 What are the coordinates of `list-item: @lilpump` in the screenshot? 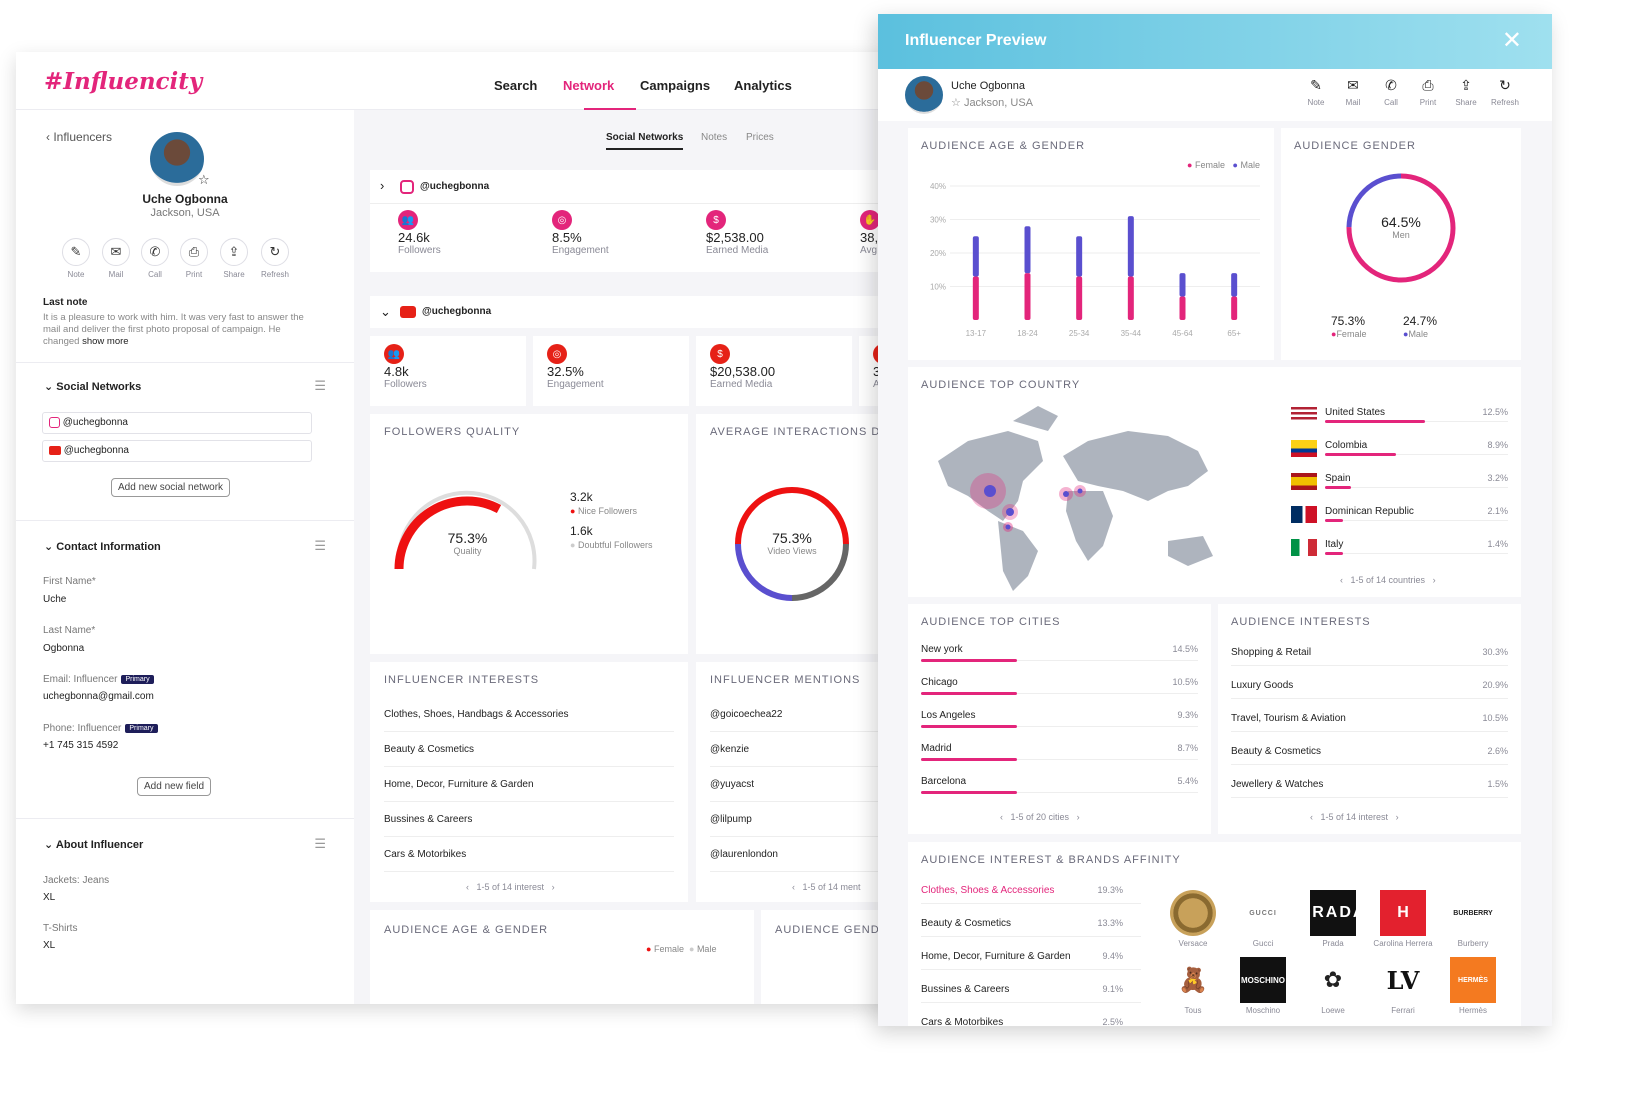 It's located at (796, 819).